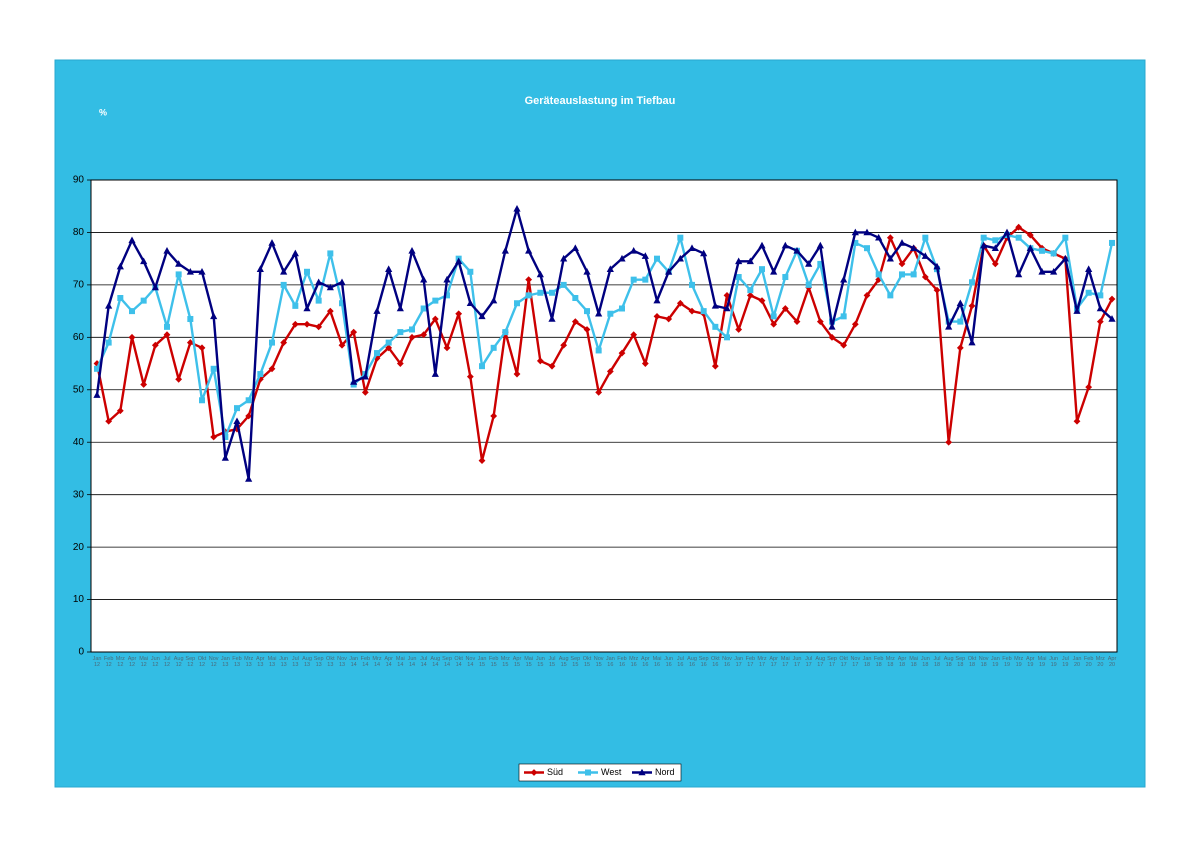 The image size is (1200, 848). What do you see at coordinates (555, 772) in the screenshot?
I see `legend-label: Süd` at bounding box center [555, 772].